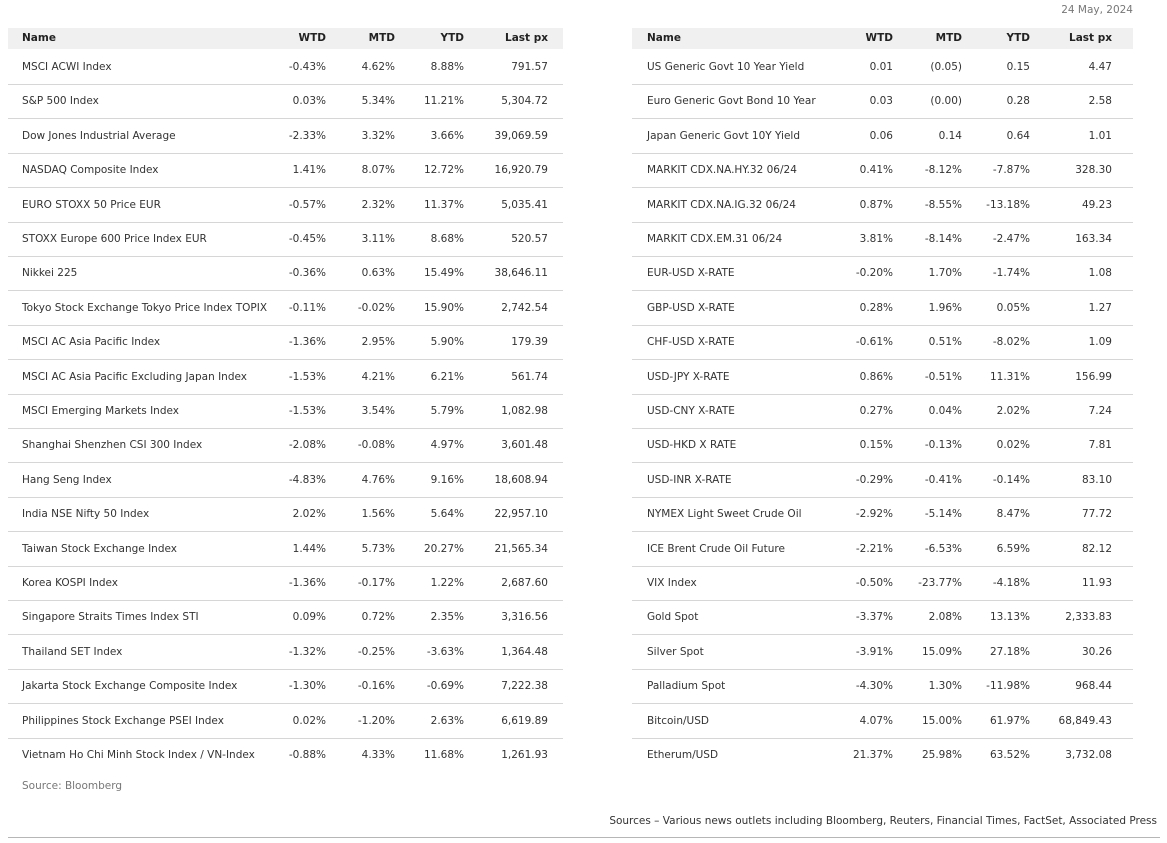 The image size is (1167, 843). What do you see at coordinates (584, 837) in the screenshot?
I see `footer-rule` at bounding box center [584, 837].